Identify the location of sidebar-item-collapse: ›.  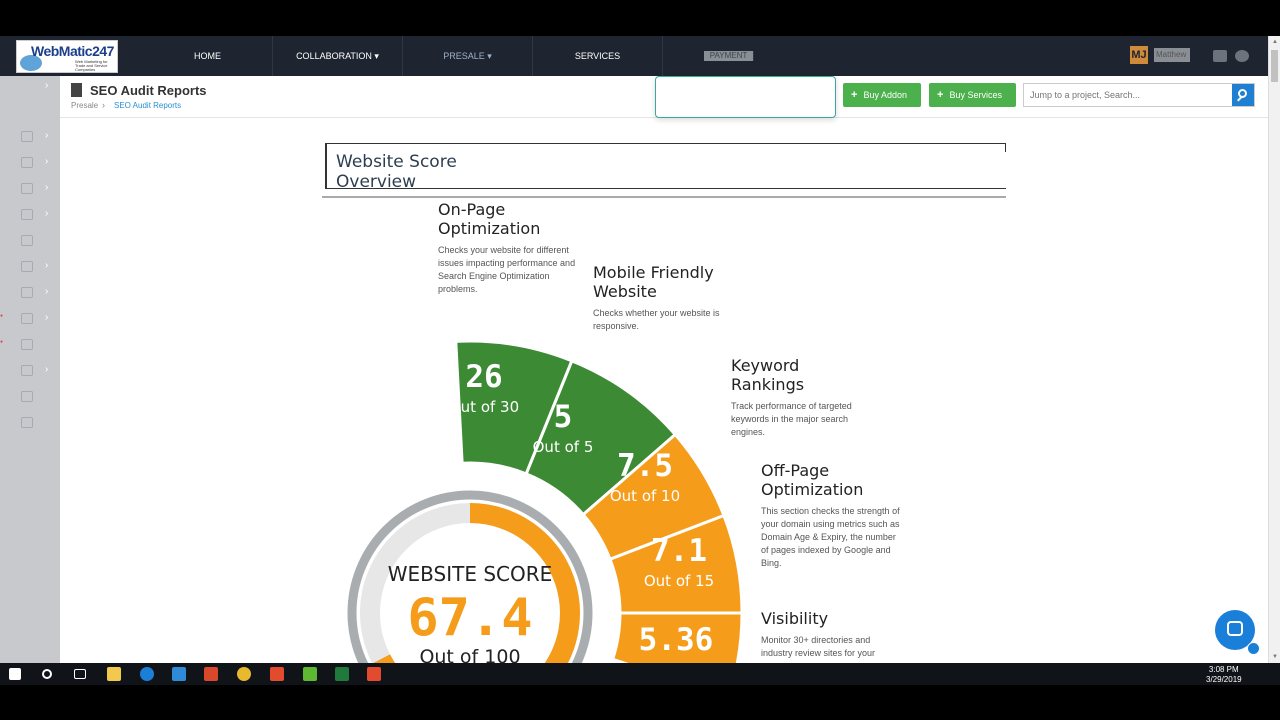
(30, 87).